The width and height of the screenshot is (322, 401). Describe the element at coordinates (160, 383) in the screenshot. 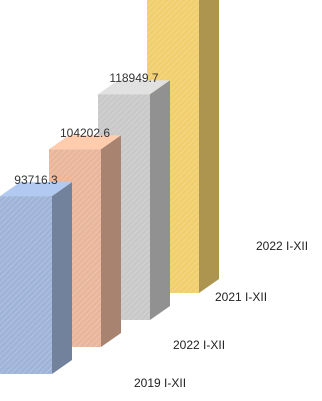

I see `category-label: 2019 I-XII` at that location.